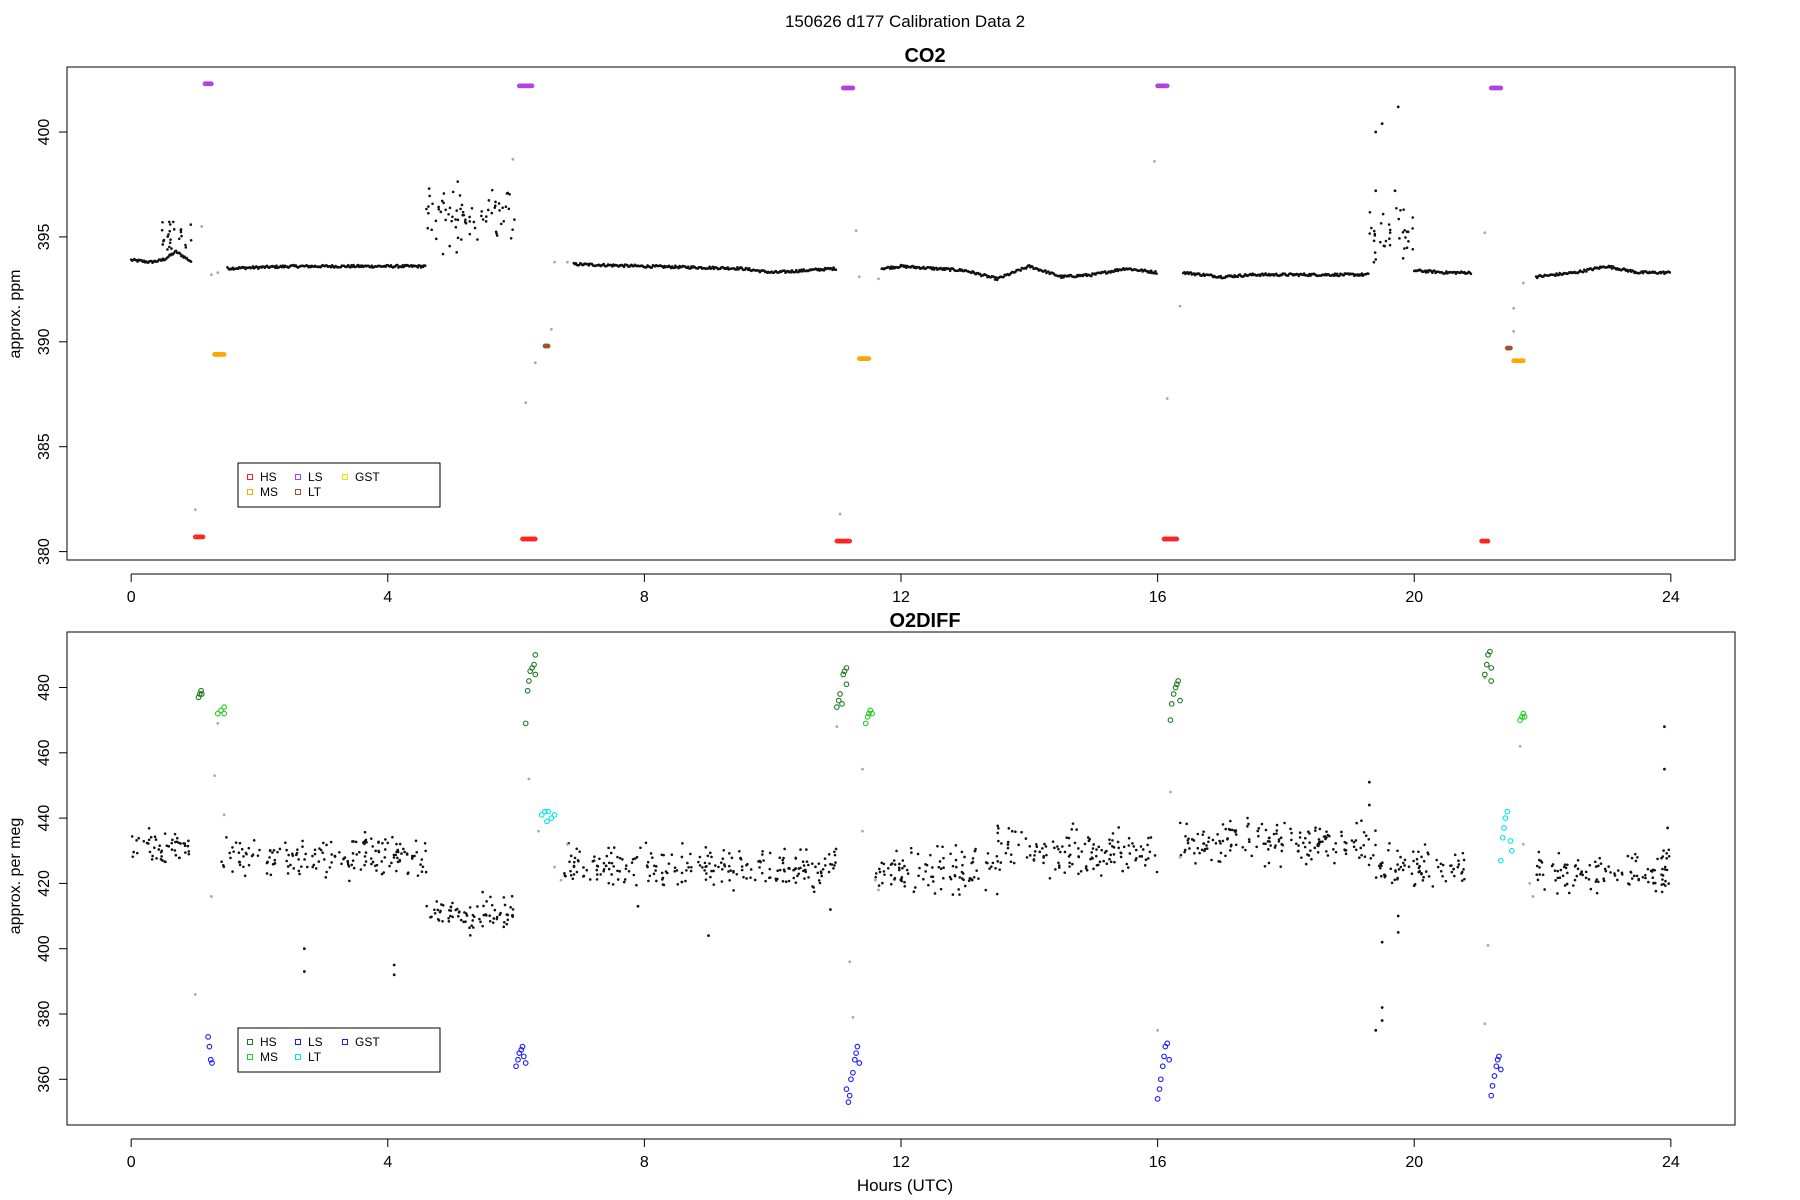 The image size is (1800, 1200). Describe the element at coordinates (1382, 124) in the screenshot. I see `co2-outlier-point` at that location.